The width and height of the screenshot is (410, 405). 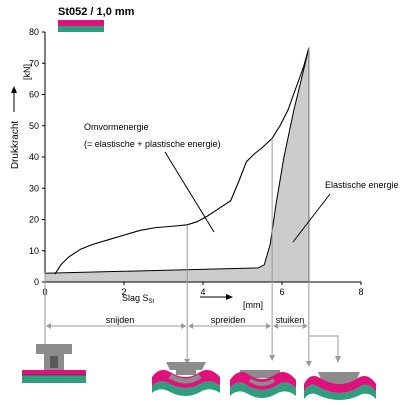 I want to click on x-axis-label-main: Slag S, so click(x=135, y=298).